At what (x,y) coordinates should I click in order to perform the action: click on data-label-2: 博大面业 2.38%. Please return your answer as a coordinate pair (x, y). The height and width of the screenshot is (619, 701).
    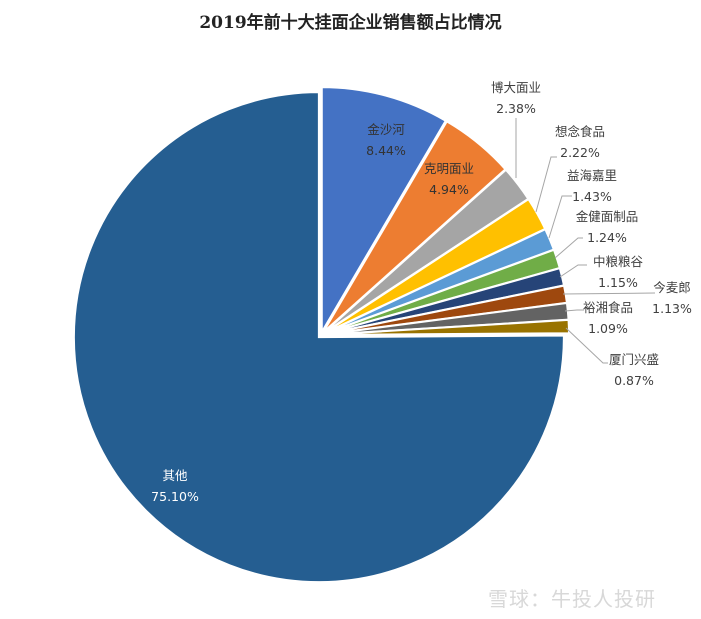
    Looking at the image, I should click on (516, 98).